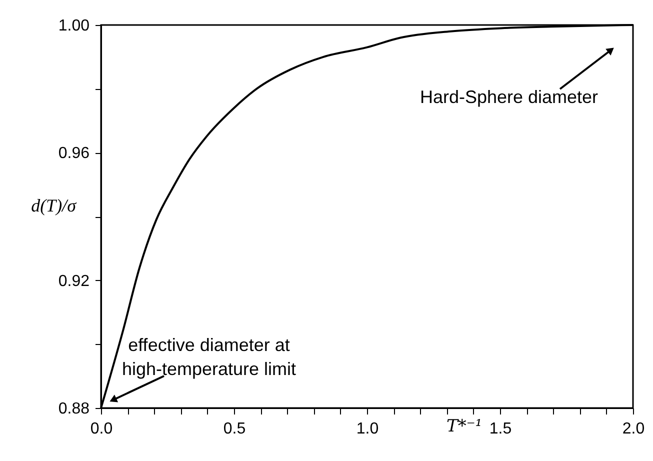 The image size is (653, 461). I want to click on y-tick-label: 0.88, so click(74, 409).